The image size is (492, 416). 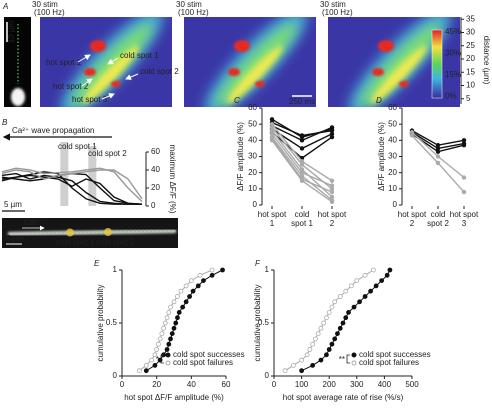 I want to click on scale-bar-label: 5 µm, so click(x=13, y=204).